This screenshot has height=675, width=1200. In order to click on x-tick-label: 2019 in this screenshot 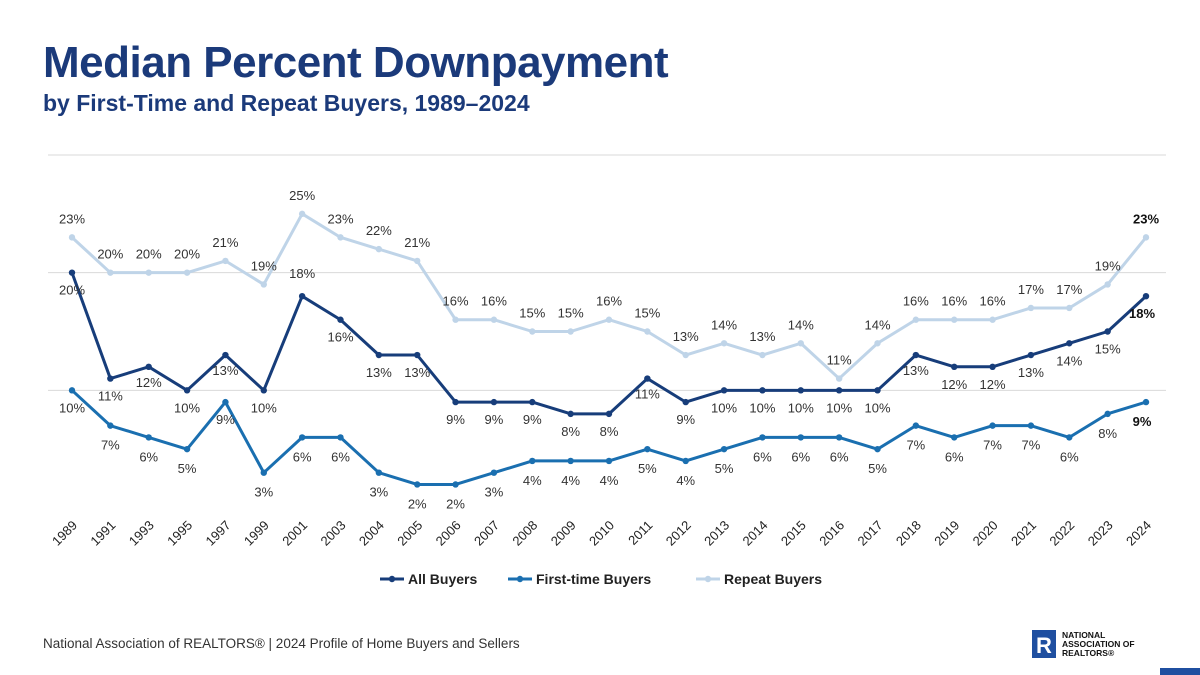, I will do `click(946, 533)`.